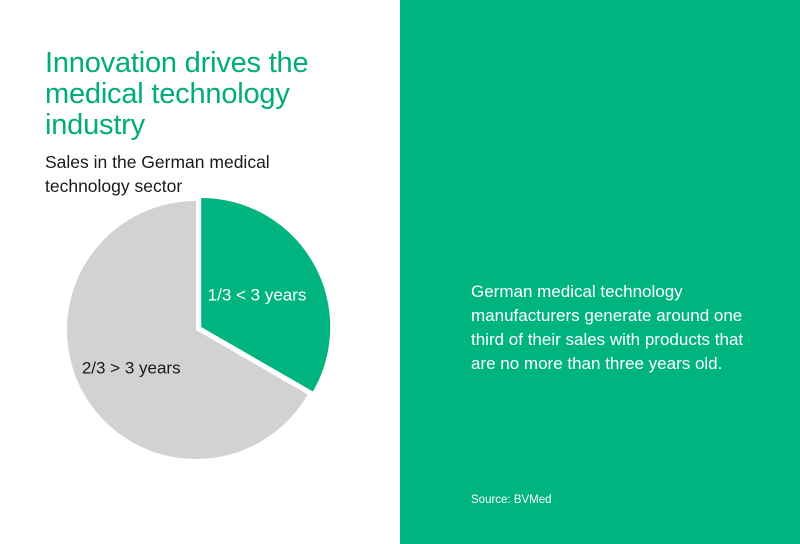 Image resolution: width=800 pixels, height=544 pixels. What do you see at coordinates (131, 367) in the screenshot?
I see `pie-slice-label-2: 2/3 > 3 years` at bounding box center [131, 367].